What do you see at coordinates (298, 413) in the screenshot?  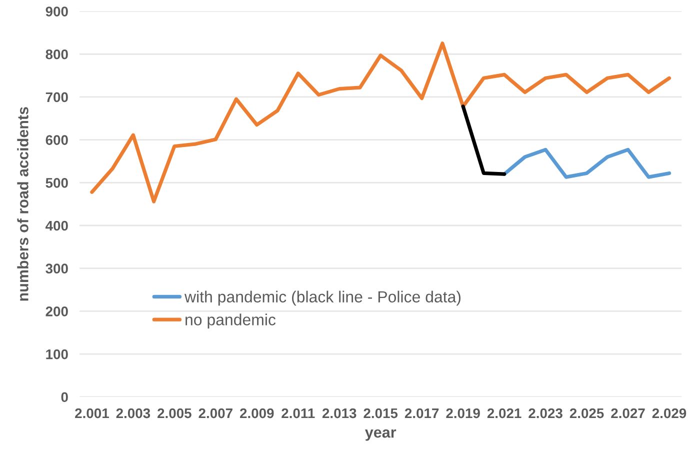 I see `x-tick-label: 2.011` at bounding box center [298, 413].